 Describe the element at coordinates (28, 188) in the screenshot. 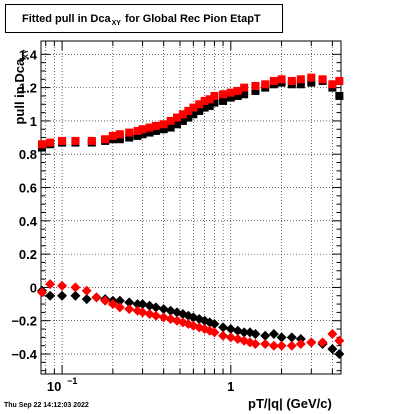

I see `y-tick-label: 0.6` at that location.